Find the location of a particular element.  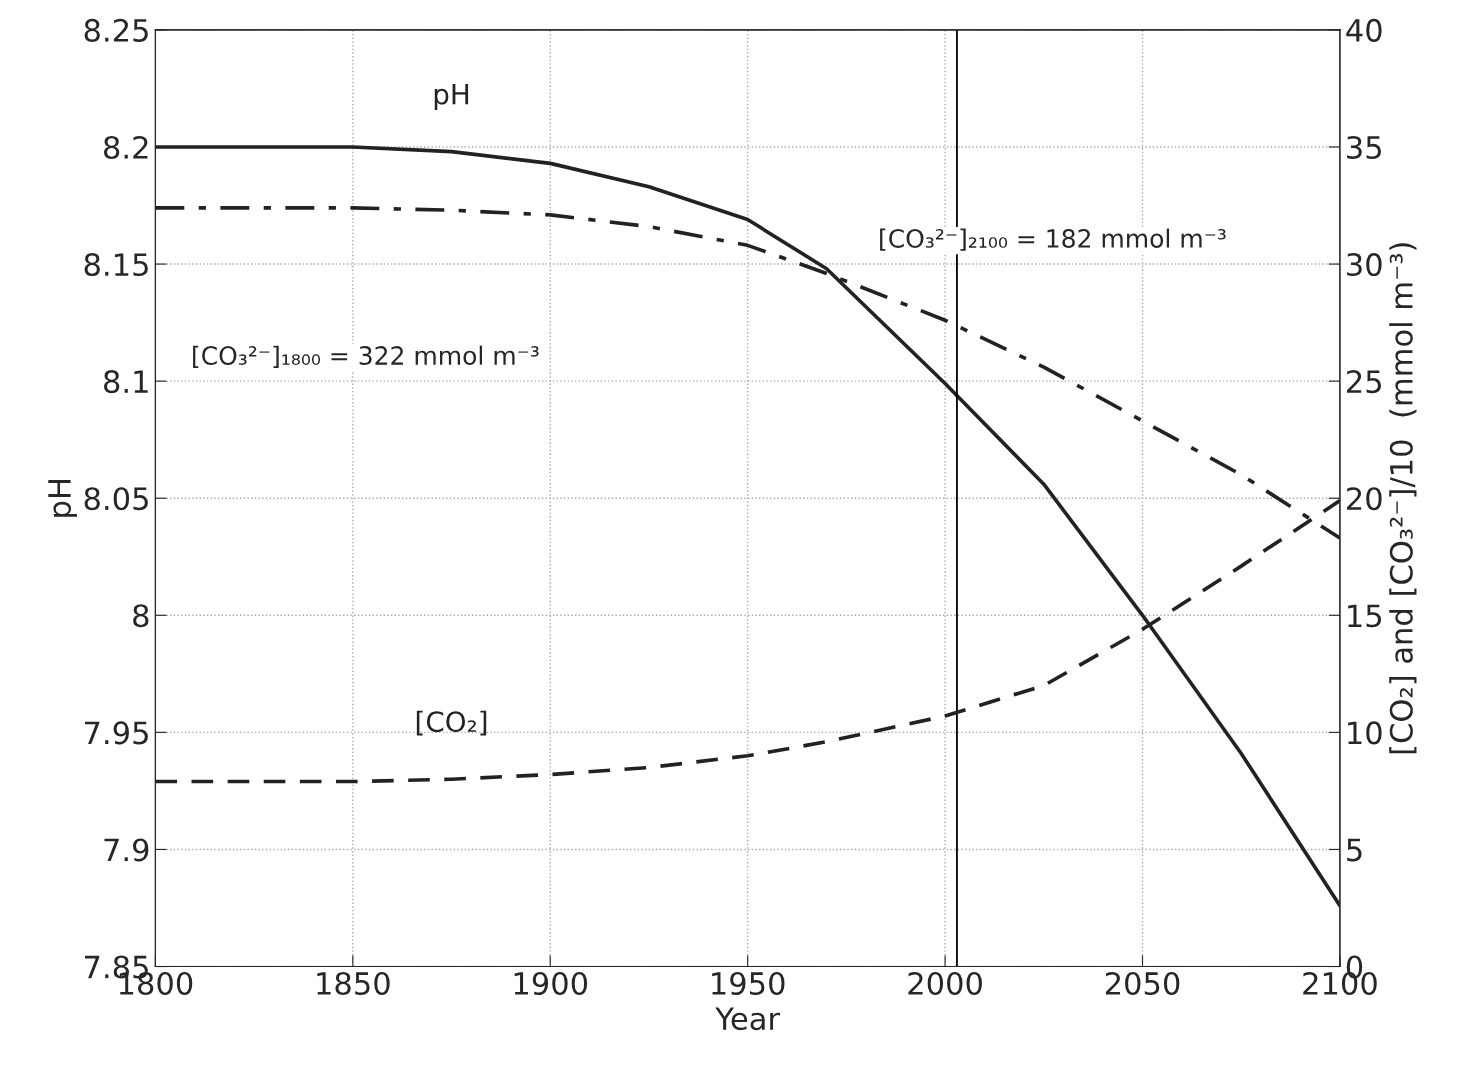

x-tick-label: 1850 is located at coordinates (353, 983).